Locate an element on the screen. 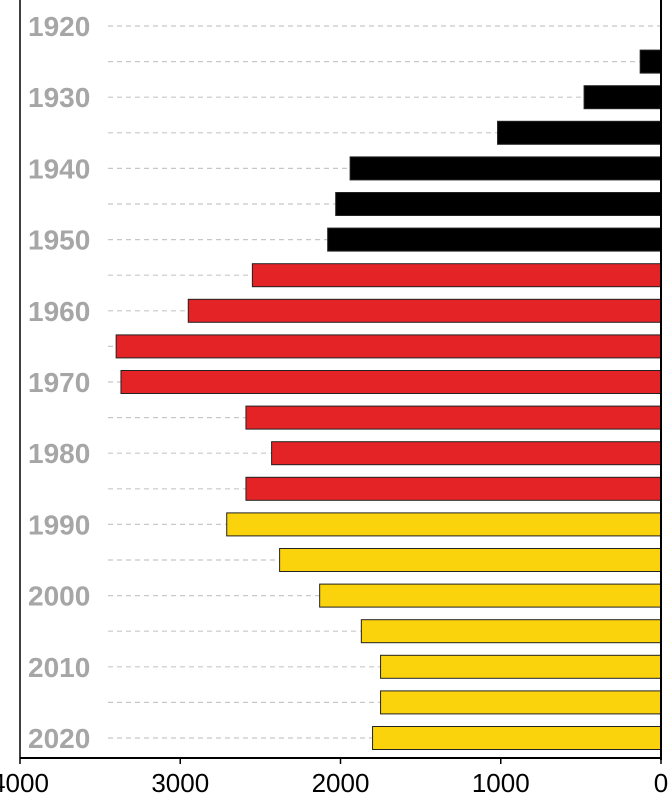 The height and width of the screenshot is (808, 672). bar-1980 is located at coordinates (466, 453).